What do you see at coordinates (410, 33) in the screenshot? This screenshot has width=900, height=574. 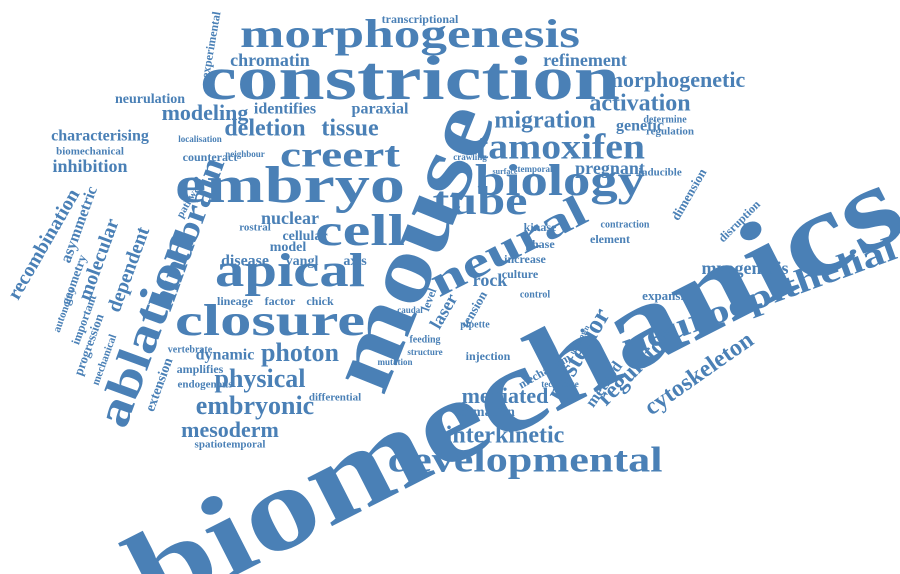 I see `word: morphogenesis` at bounding box center [410, 33].